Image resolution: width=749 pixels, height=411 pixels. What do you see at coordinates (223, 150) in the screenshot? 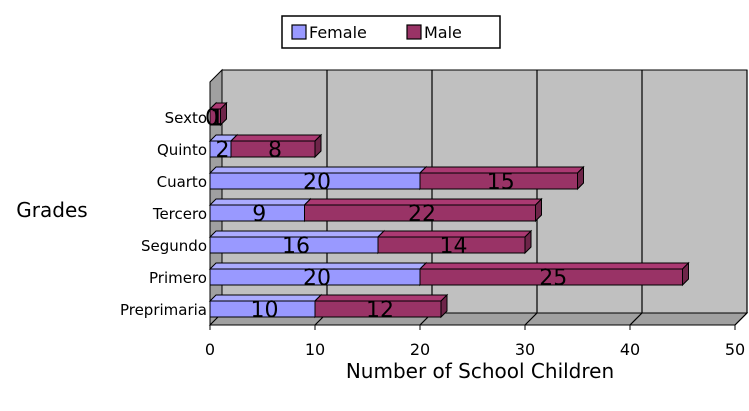
I see `data-label: 2` at bounding box center [223, 150].